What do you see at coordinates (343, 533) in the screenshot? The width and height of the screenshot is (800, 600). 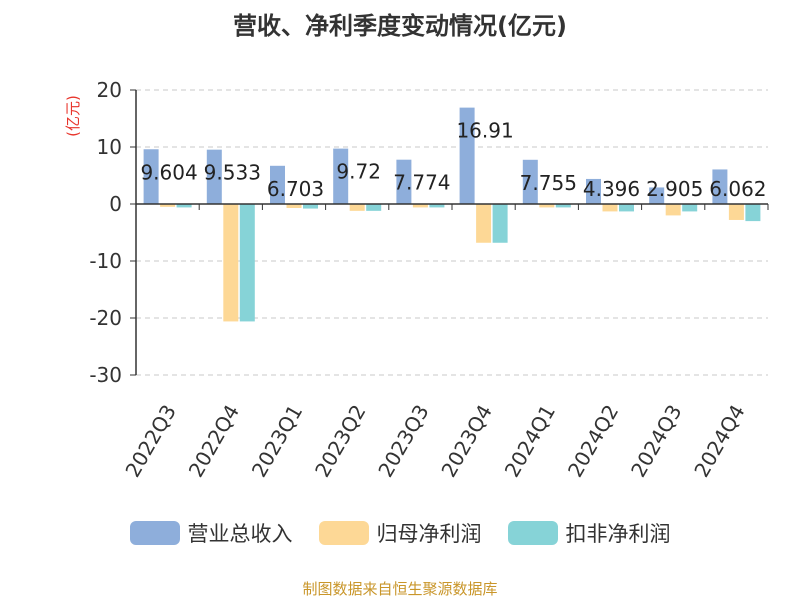 I see `legend-swatch-net-profit` at bounding box center [343, 533].